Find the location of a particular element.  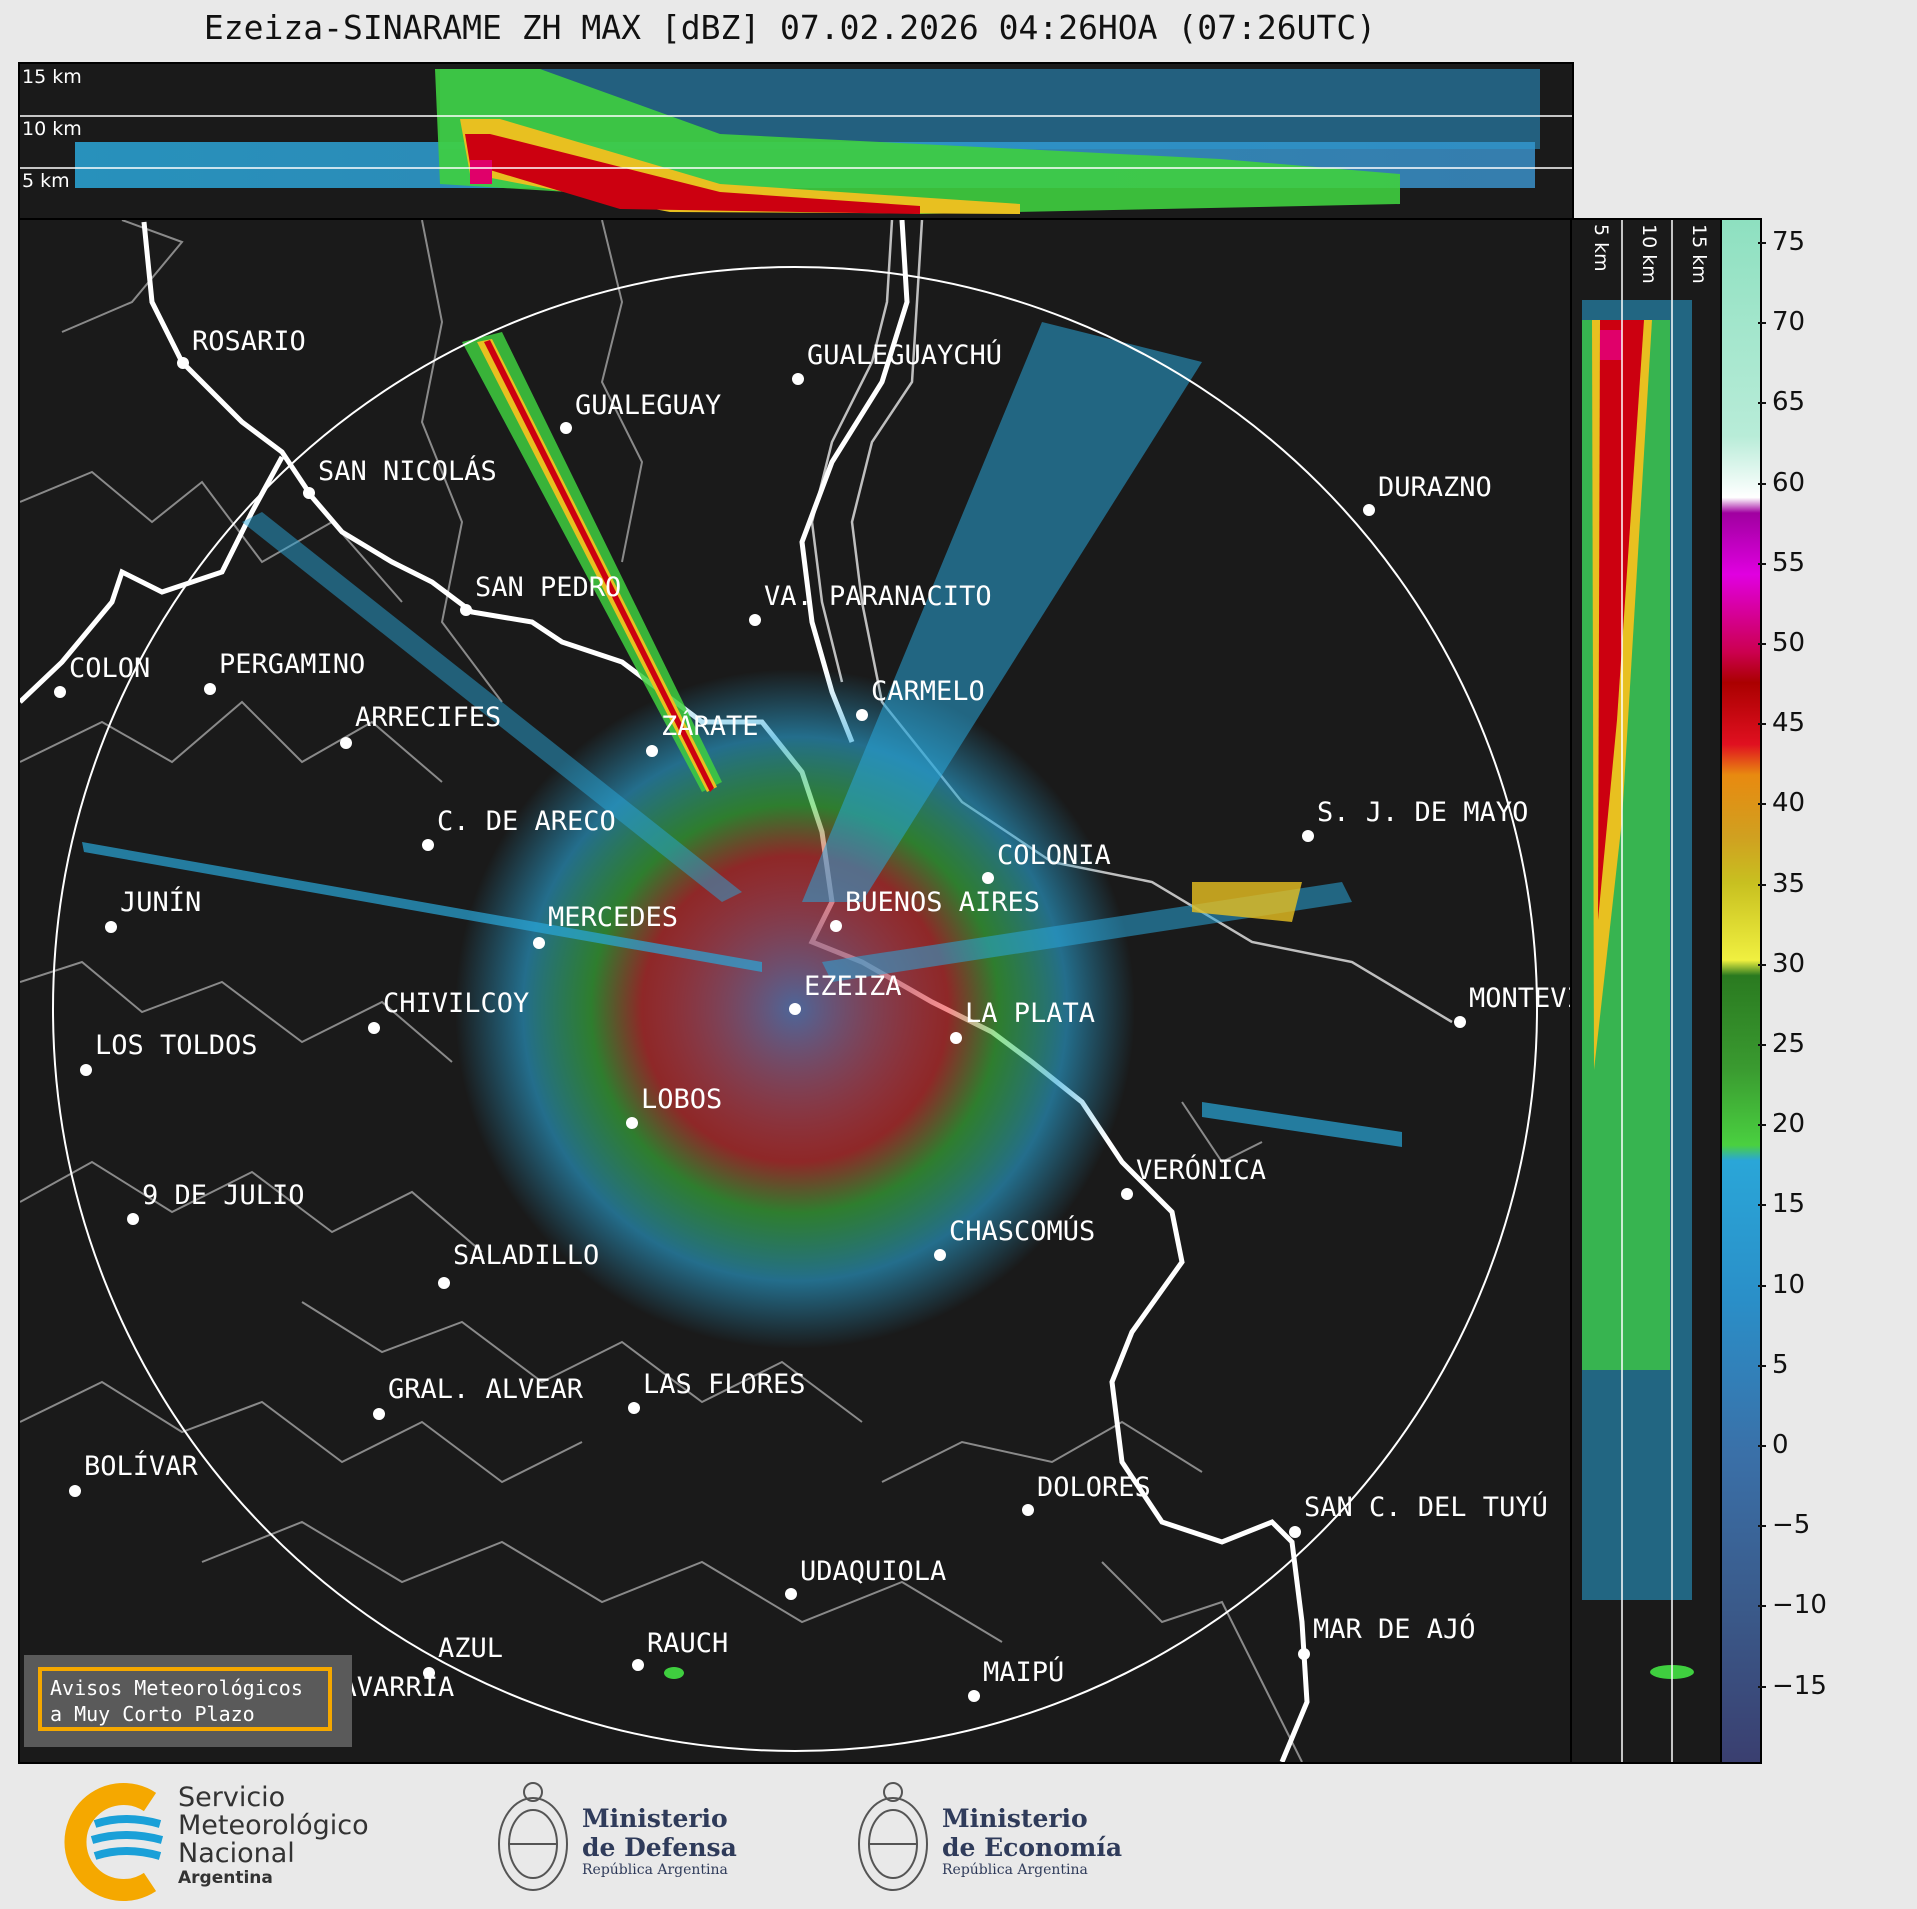

colorbar-tick-label: 45 is located at coordinates (1789, 723).